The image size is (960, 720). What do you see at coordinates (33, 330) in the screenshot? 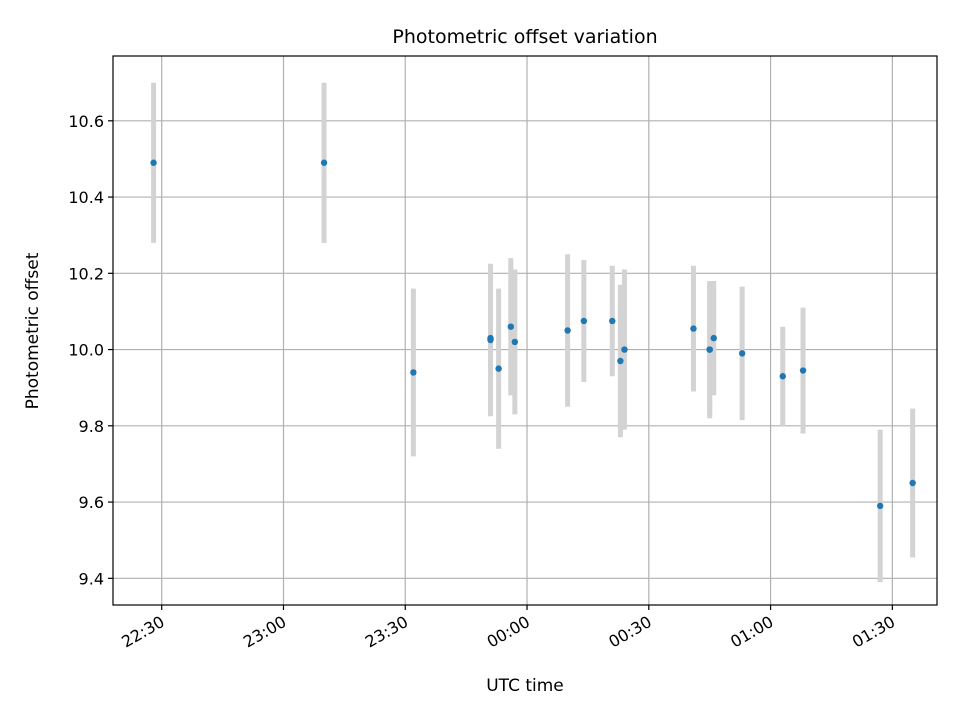
I see `y-axis-label: Photometric offset` at bounding box center [33, 330].